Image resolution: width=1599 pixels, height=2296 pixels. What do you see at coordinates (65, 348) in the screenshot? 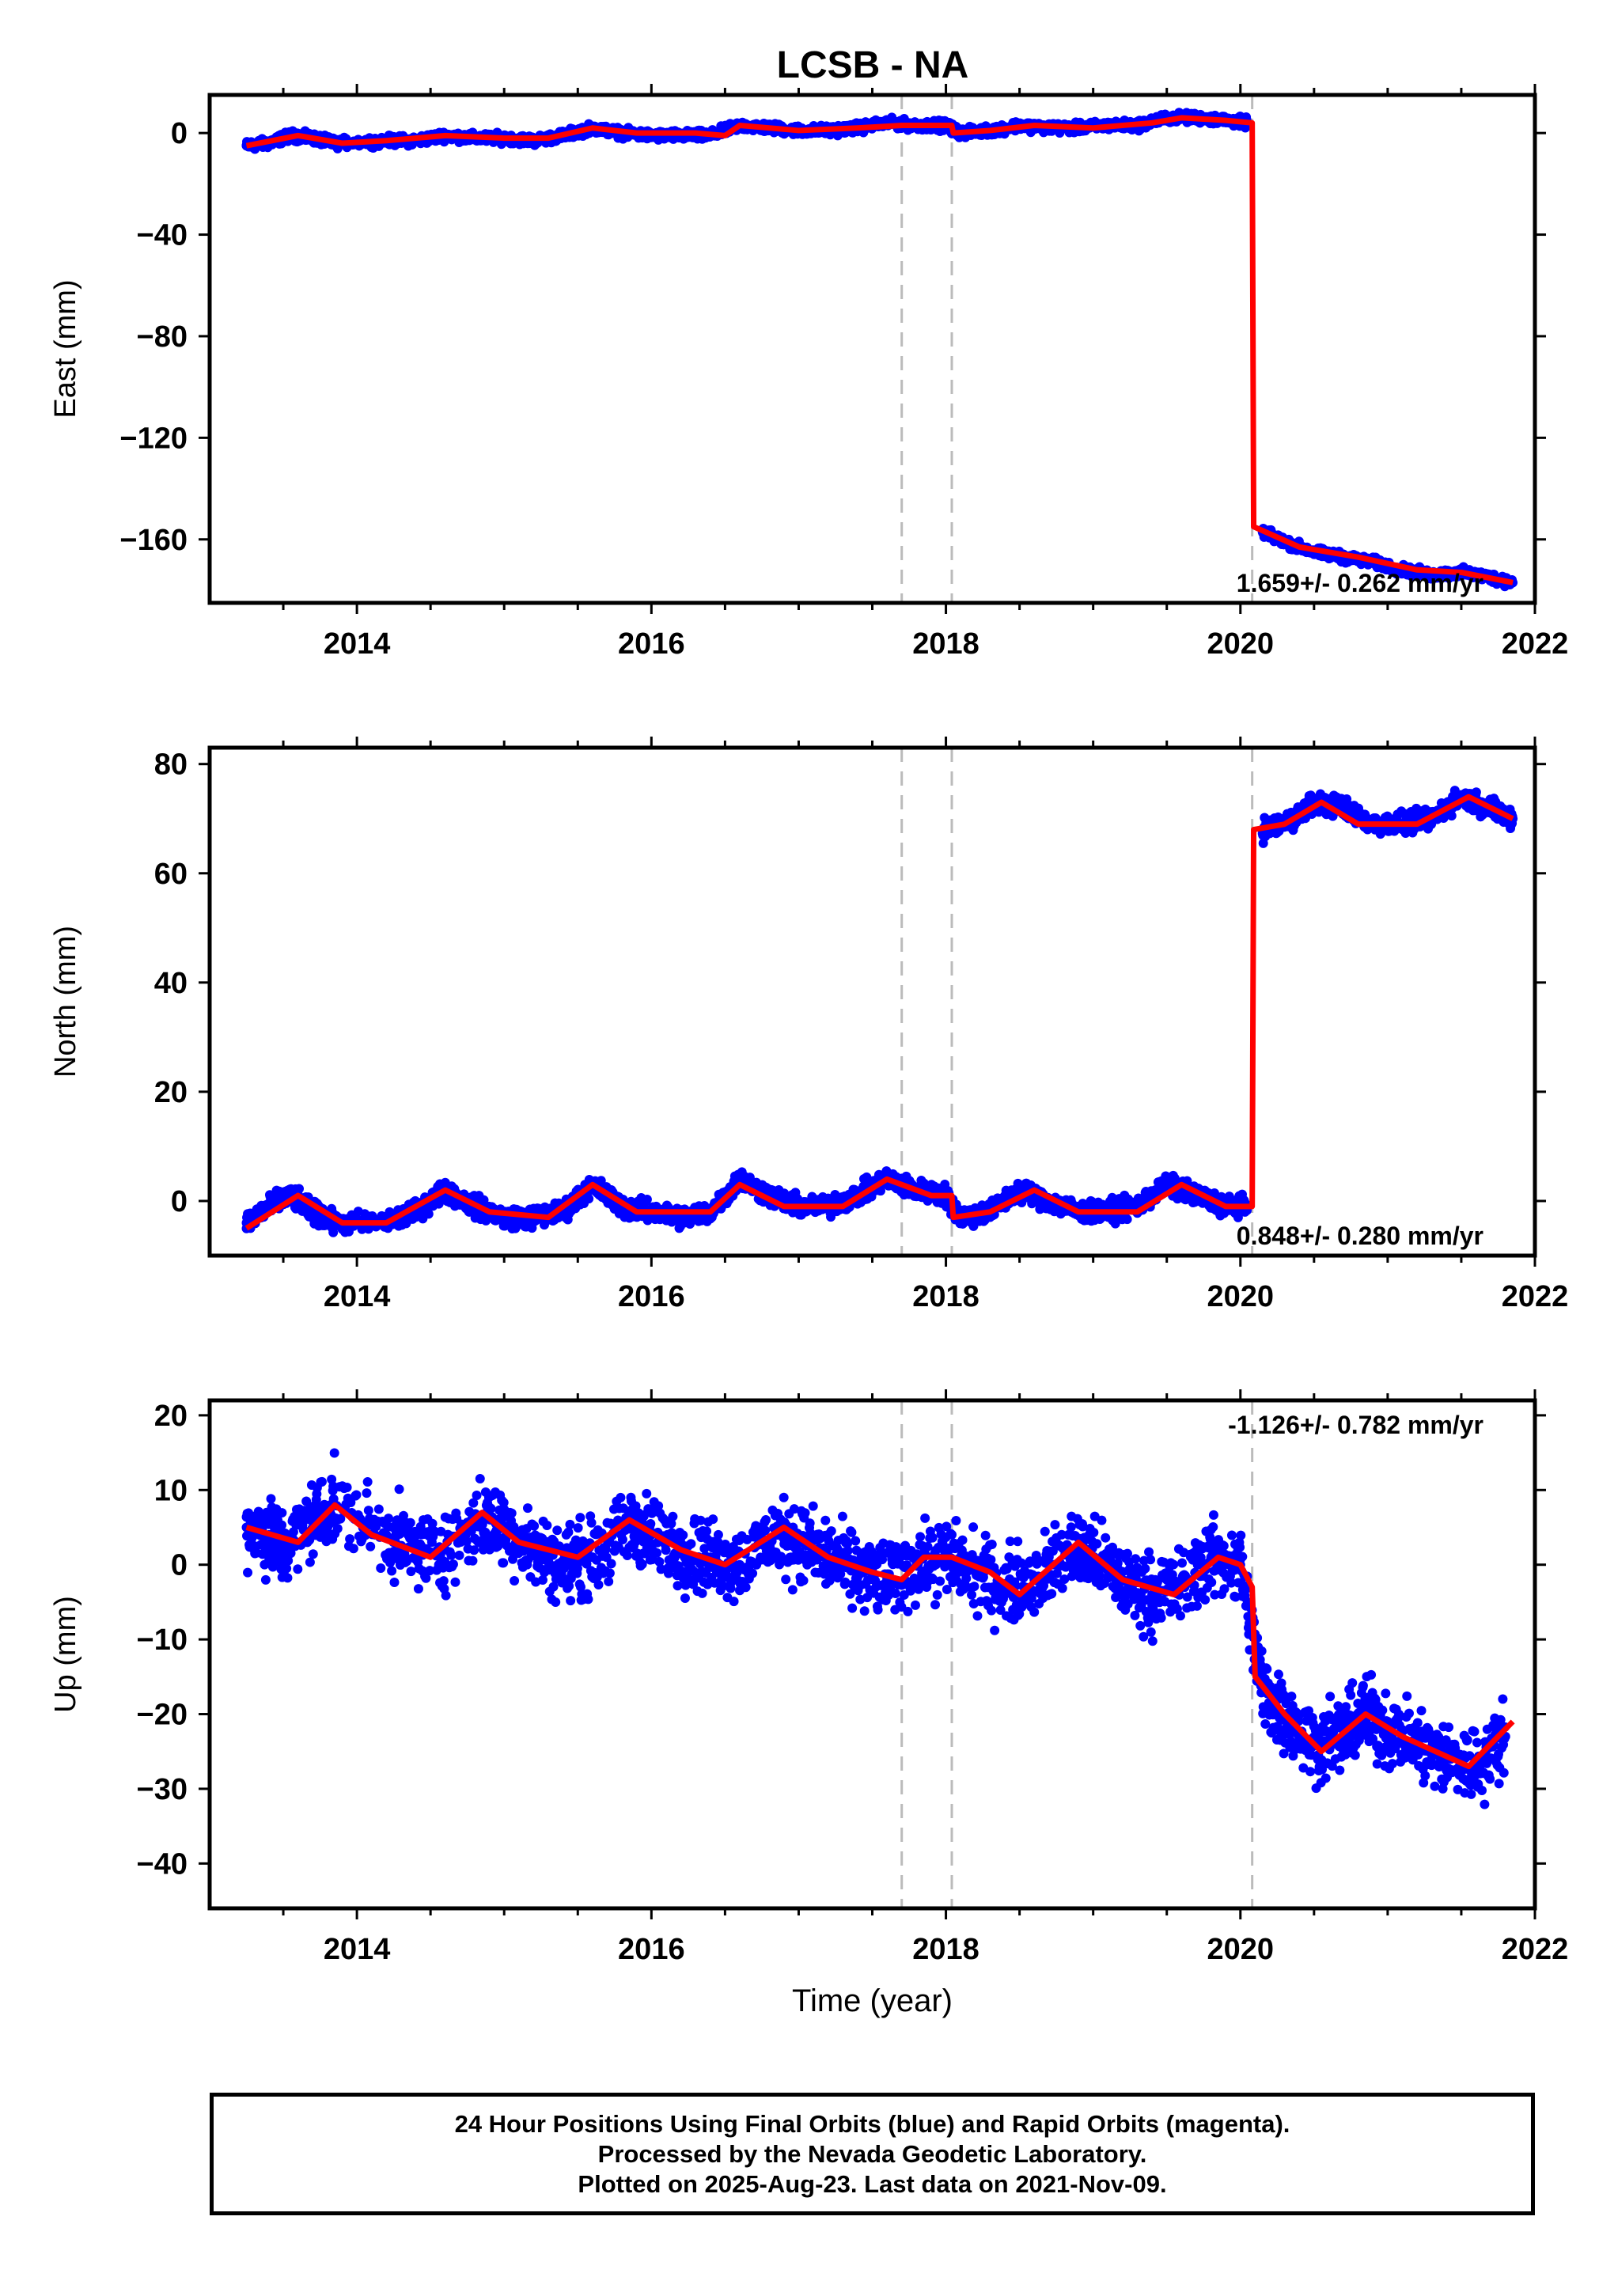
I see `y-axis-label: East (mm)` at bounding box center [65, 348].